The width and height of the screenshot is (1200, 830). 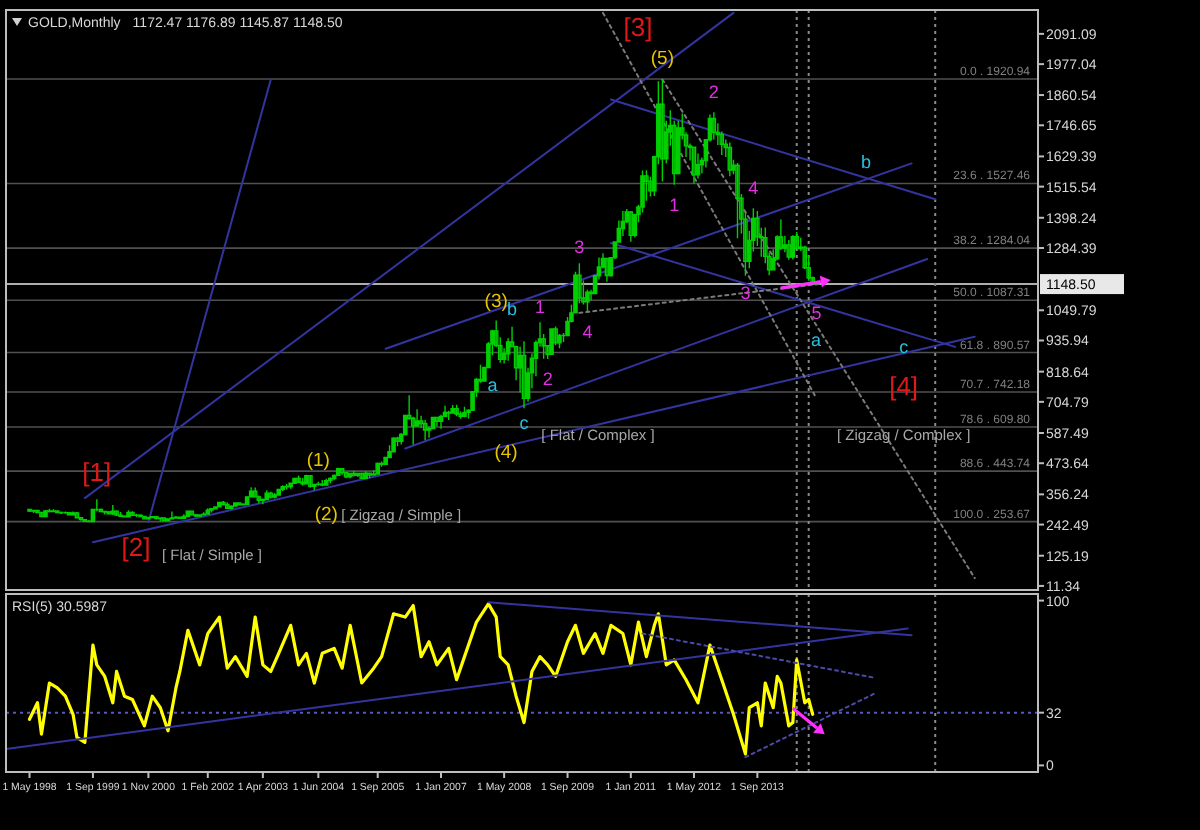 I want to click on annotation: (1), so click(x=318, y=460).